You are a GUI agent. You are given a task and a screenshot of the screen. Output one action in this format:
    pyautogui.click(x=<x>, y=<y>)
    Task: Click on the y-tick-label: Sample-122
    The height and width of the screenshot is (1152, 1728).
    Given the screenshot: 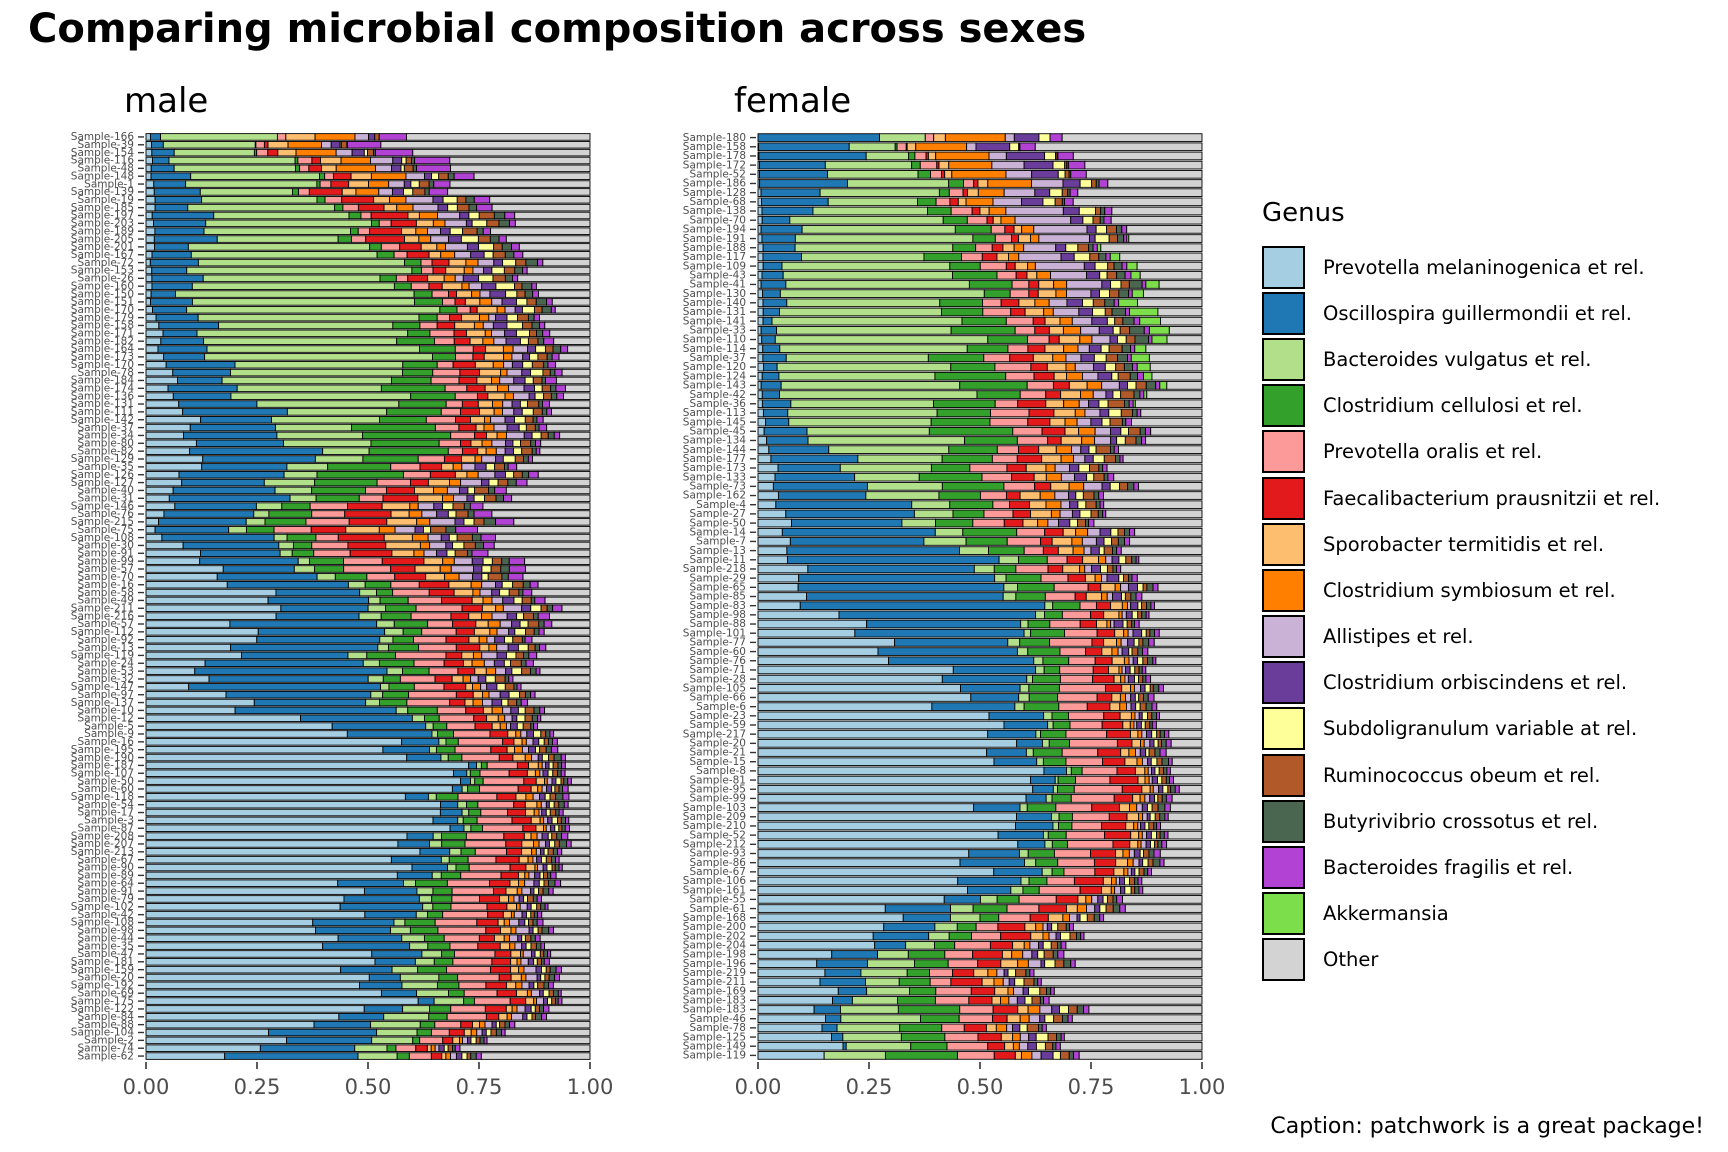 What is the action you would take?
    pyautogui.click(x=102, y=1009)
    